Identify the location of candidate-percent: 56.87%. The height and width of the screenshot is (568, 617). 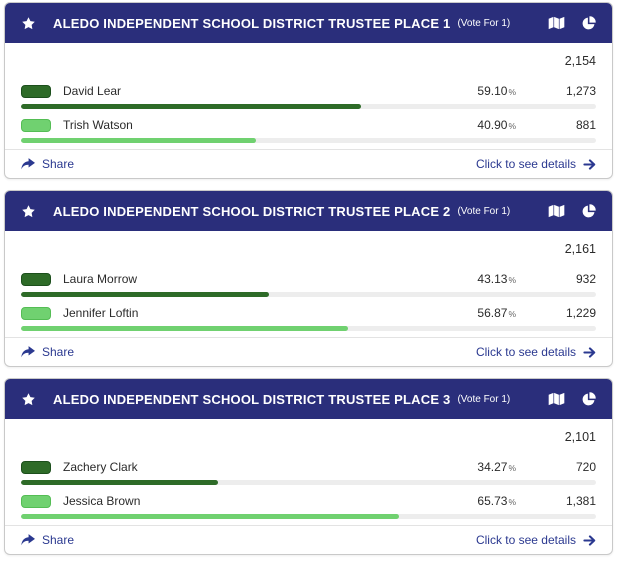
(496, 313).